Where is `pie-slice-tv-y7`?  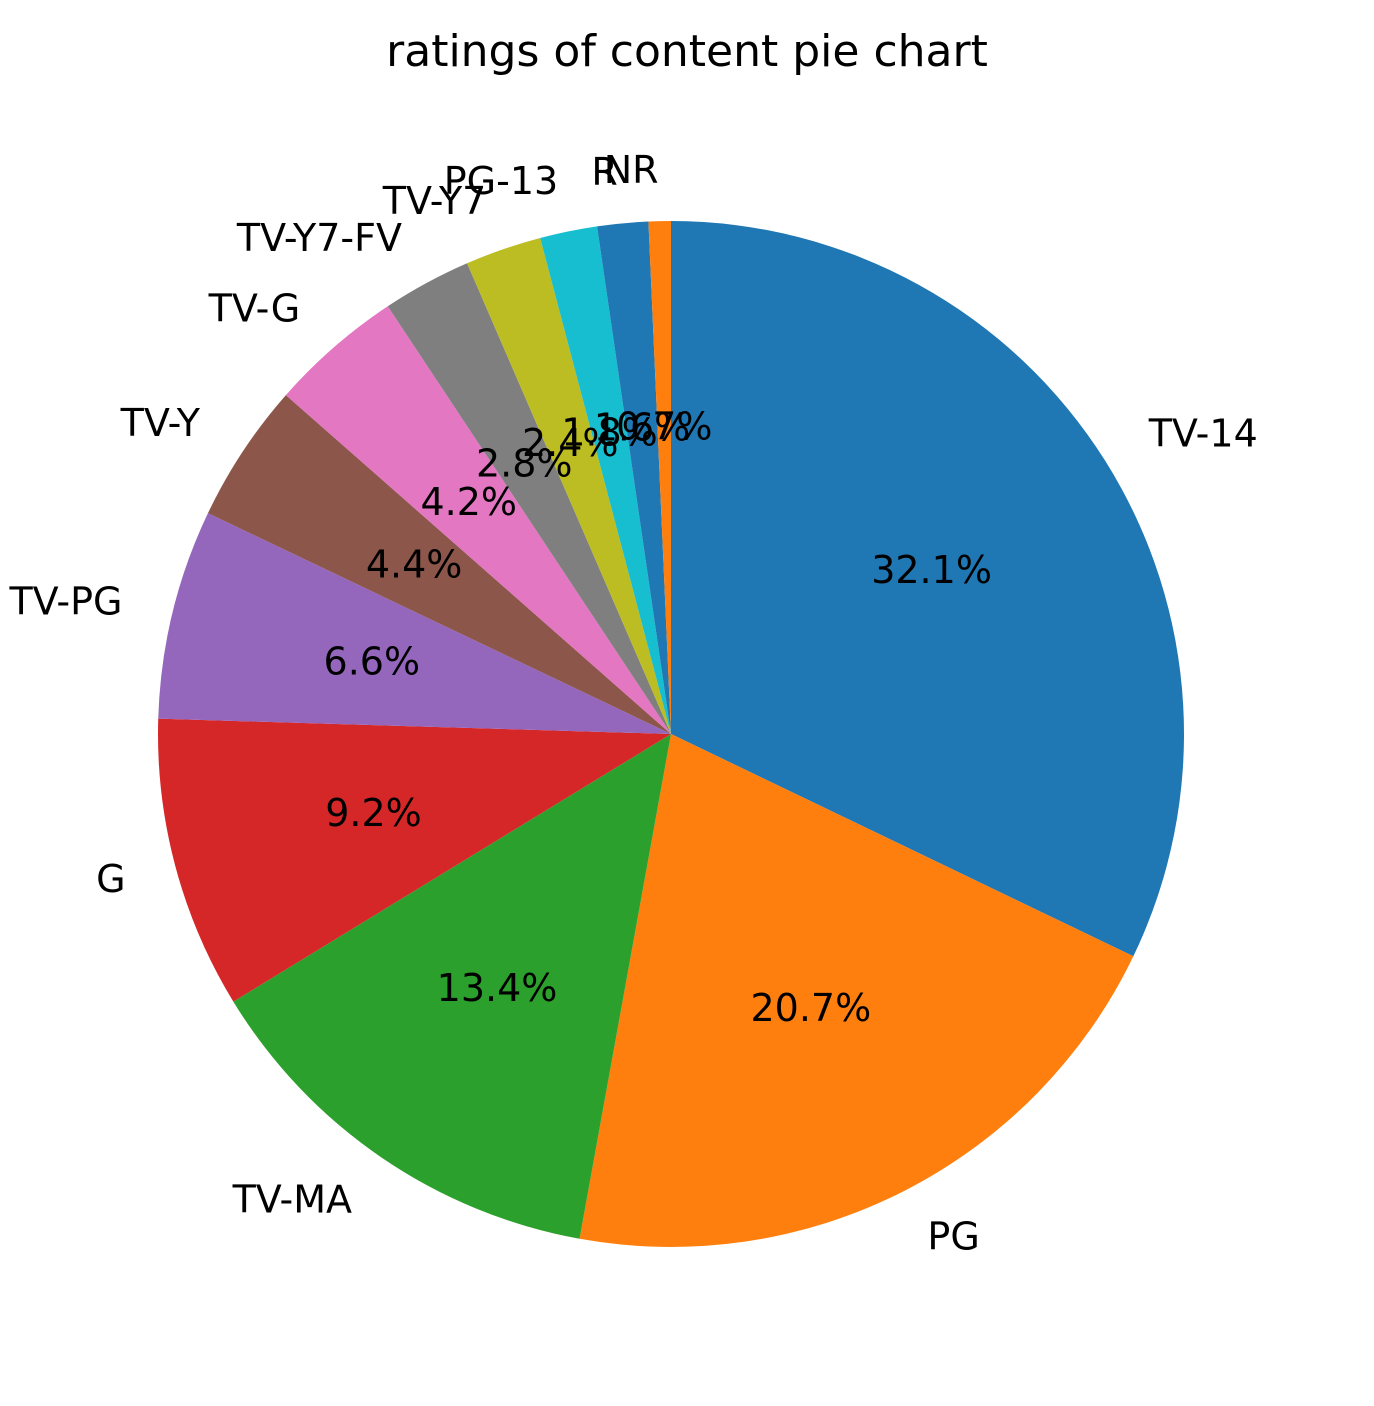 pie-slice-tv-y7 is located at coordinates (569, 485).